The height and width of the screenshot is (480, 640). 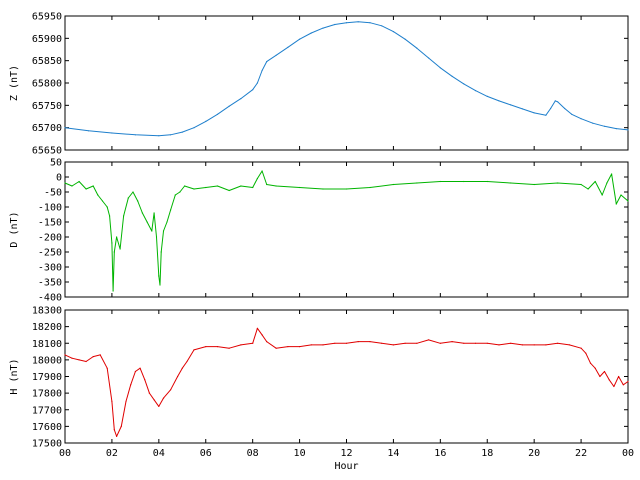 What do you see at coordinates (50, 223) in the screenshot?
I see `y-tick-label-d: -150` at bounding box center [50, 223].